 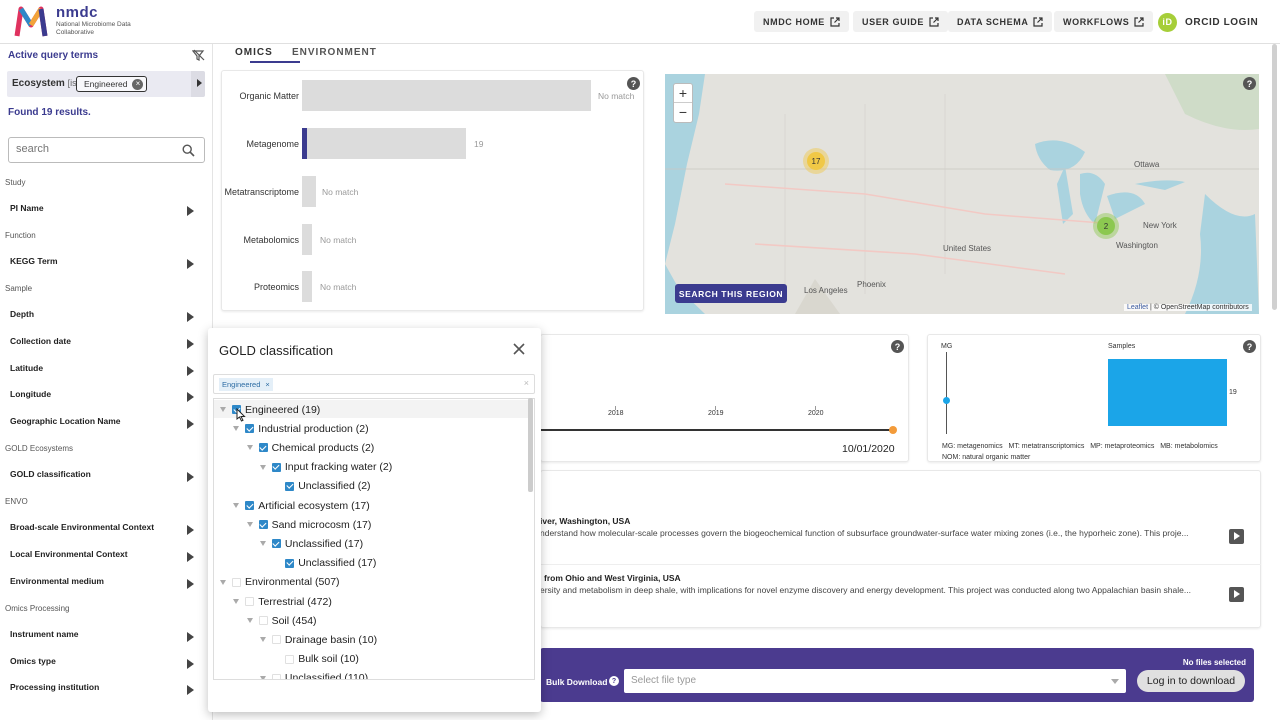 I want to click on facet-omics-type: Omics type, so click(x=104, y=664).